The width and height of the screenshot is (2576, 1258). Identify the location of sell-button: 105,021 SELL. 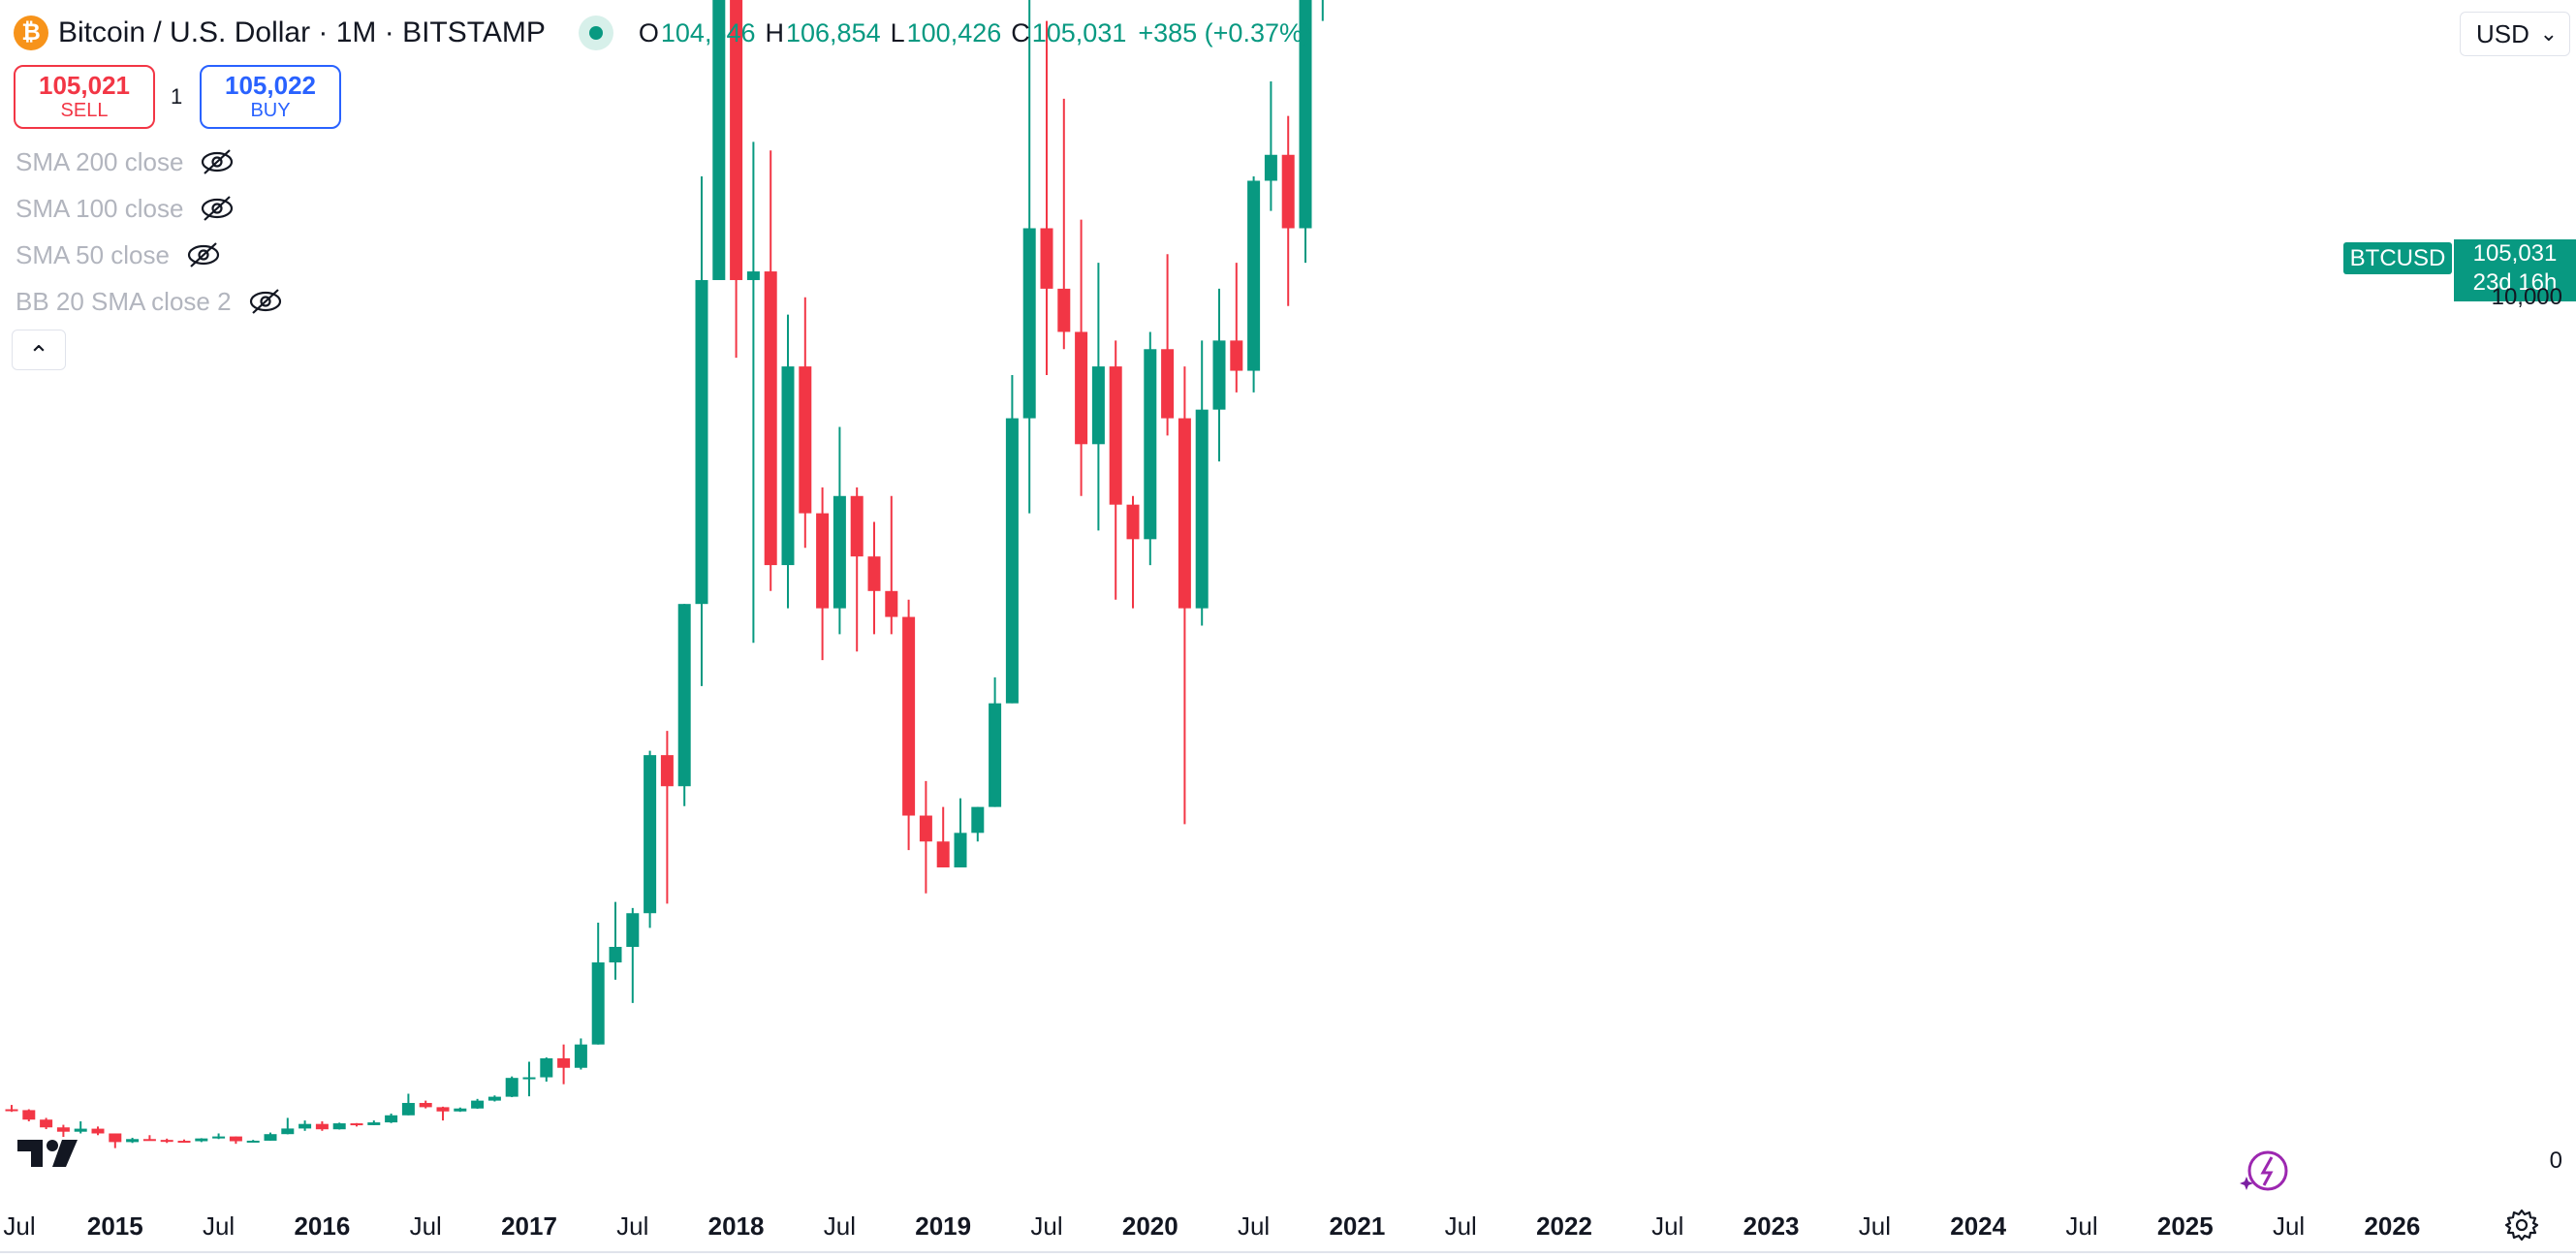
(84, 97).